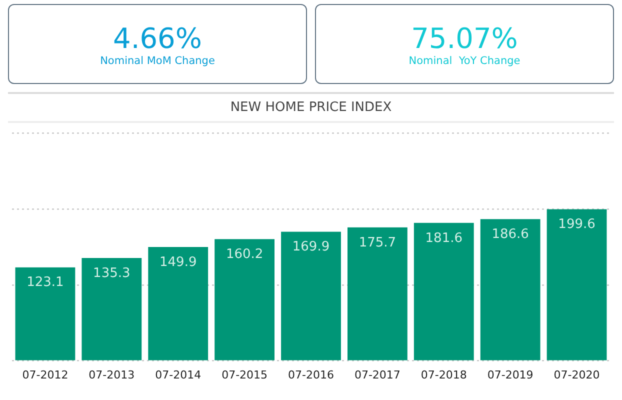  What do you see at coordinates (377, 242) in the screenshot?
I see `data-label: 175.7` at bounding box center [377, 242].